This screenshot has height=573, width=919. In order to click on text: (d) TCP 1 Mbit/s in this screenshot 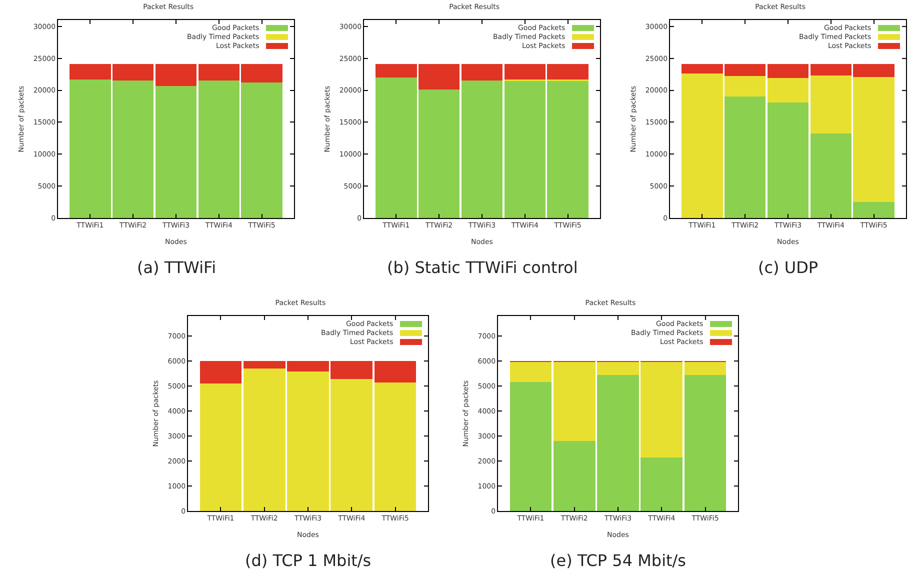, I will do `click(308, 560)`.